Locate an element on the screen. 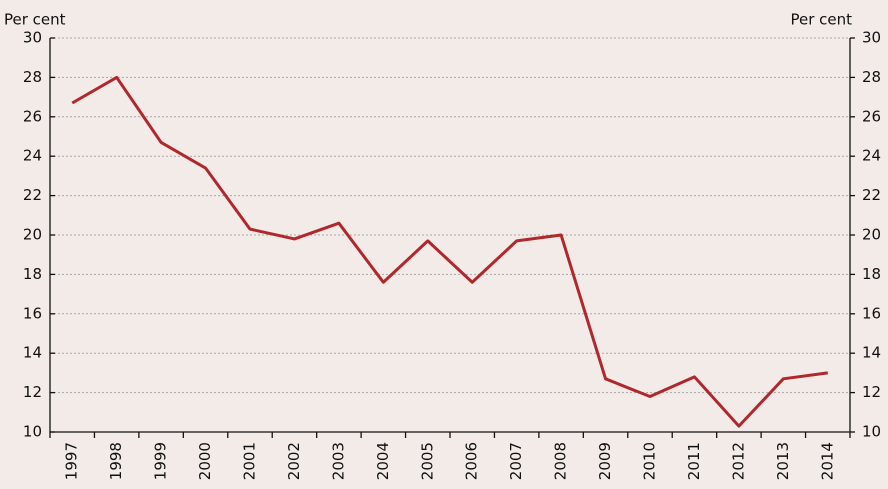 Image resolution: width=888 pixels, height=489 pixels. x-tick-label: 2014 is located at coordinates (827, 461).